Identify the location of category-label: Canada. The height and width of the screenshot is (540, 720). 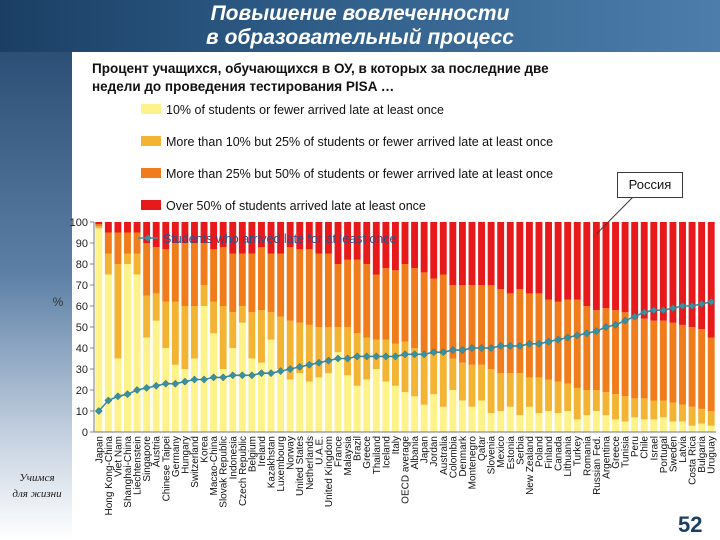
(559, 453).